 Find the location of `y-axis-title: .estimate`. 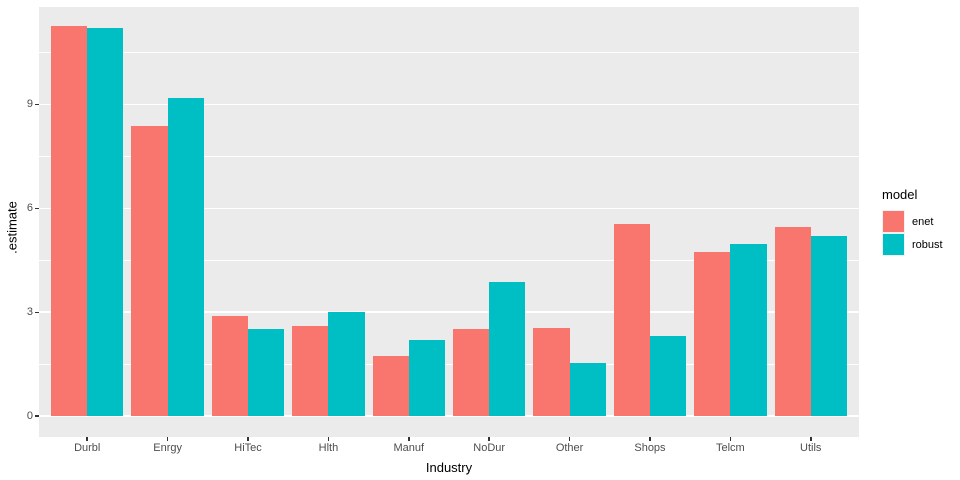

y-axis-title: .estimate is located at coordinates (12, 227).